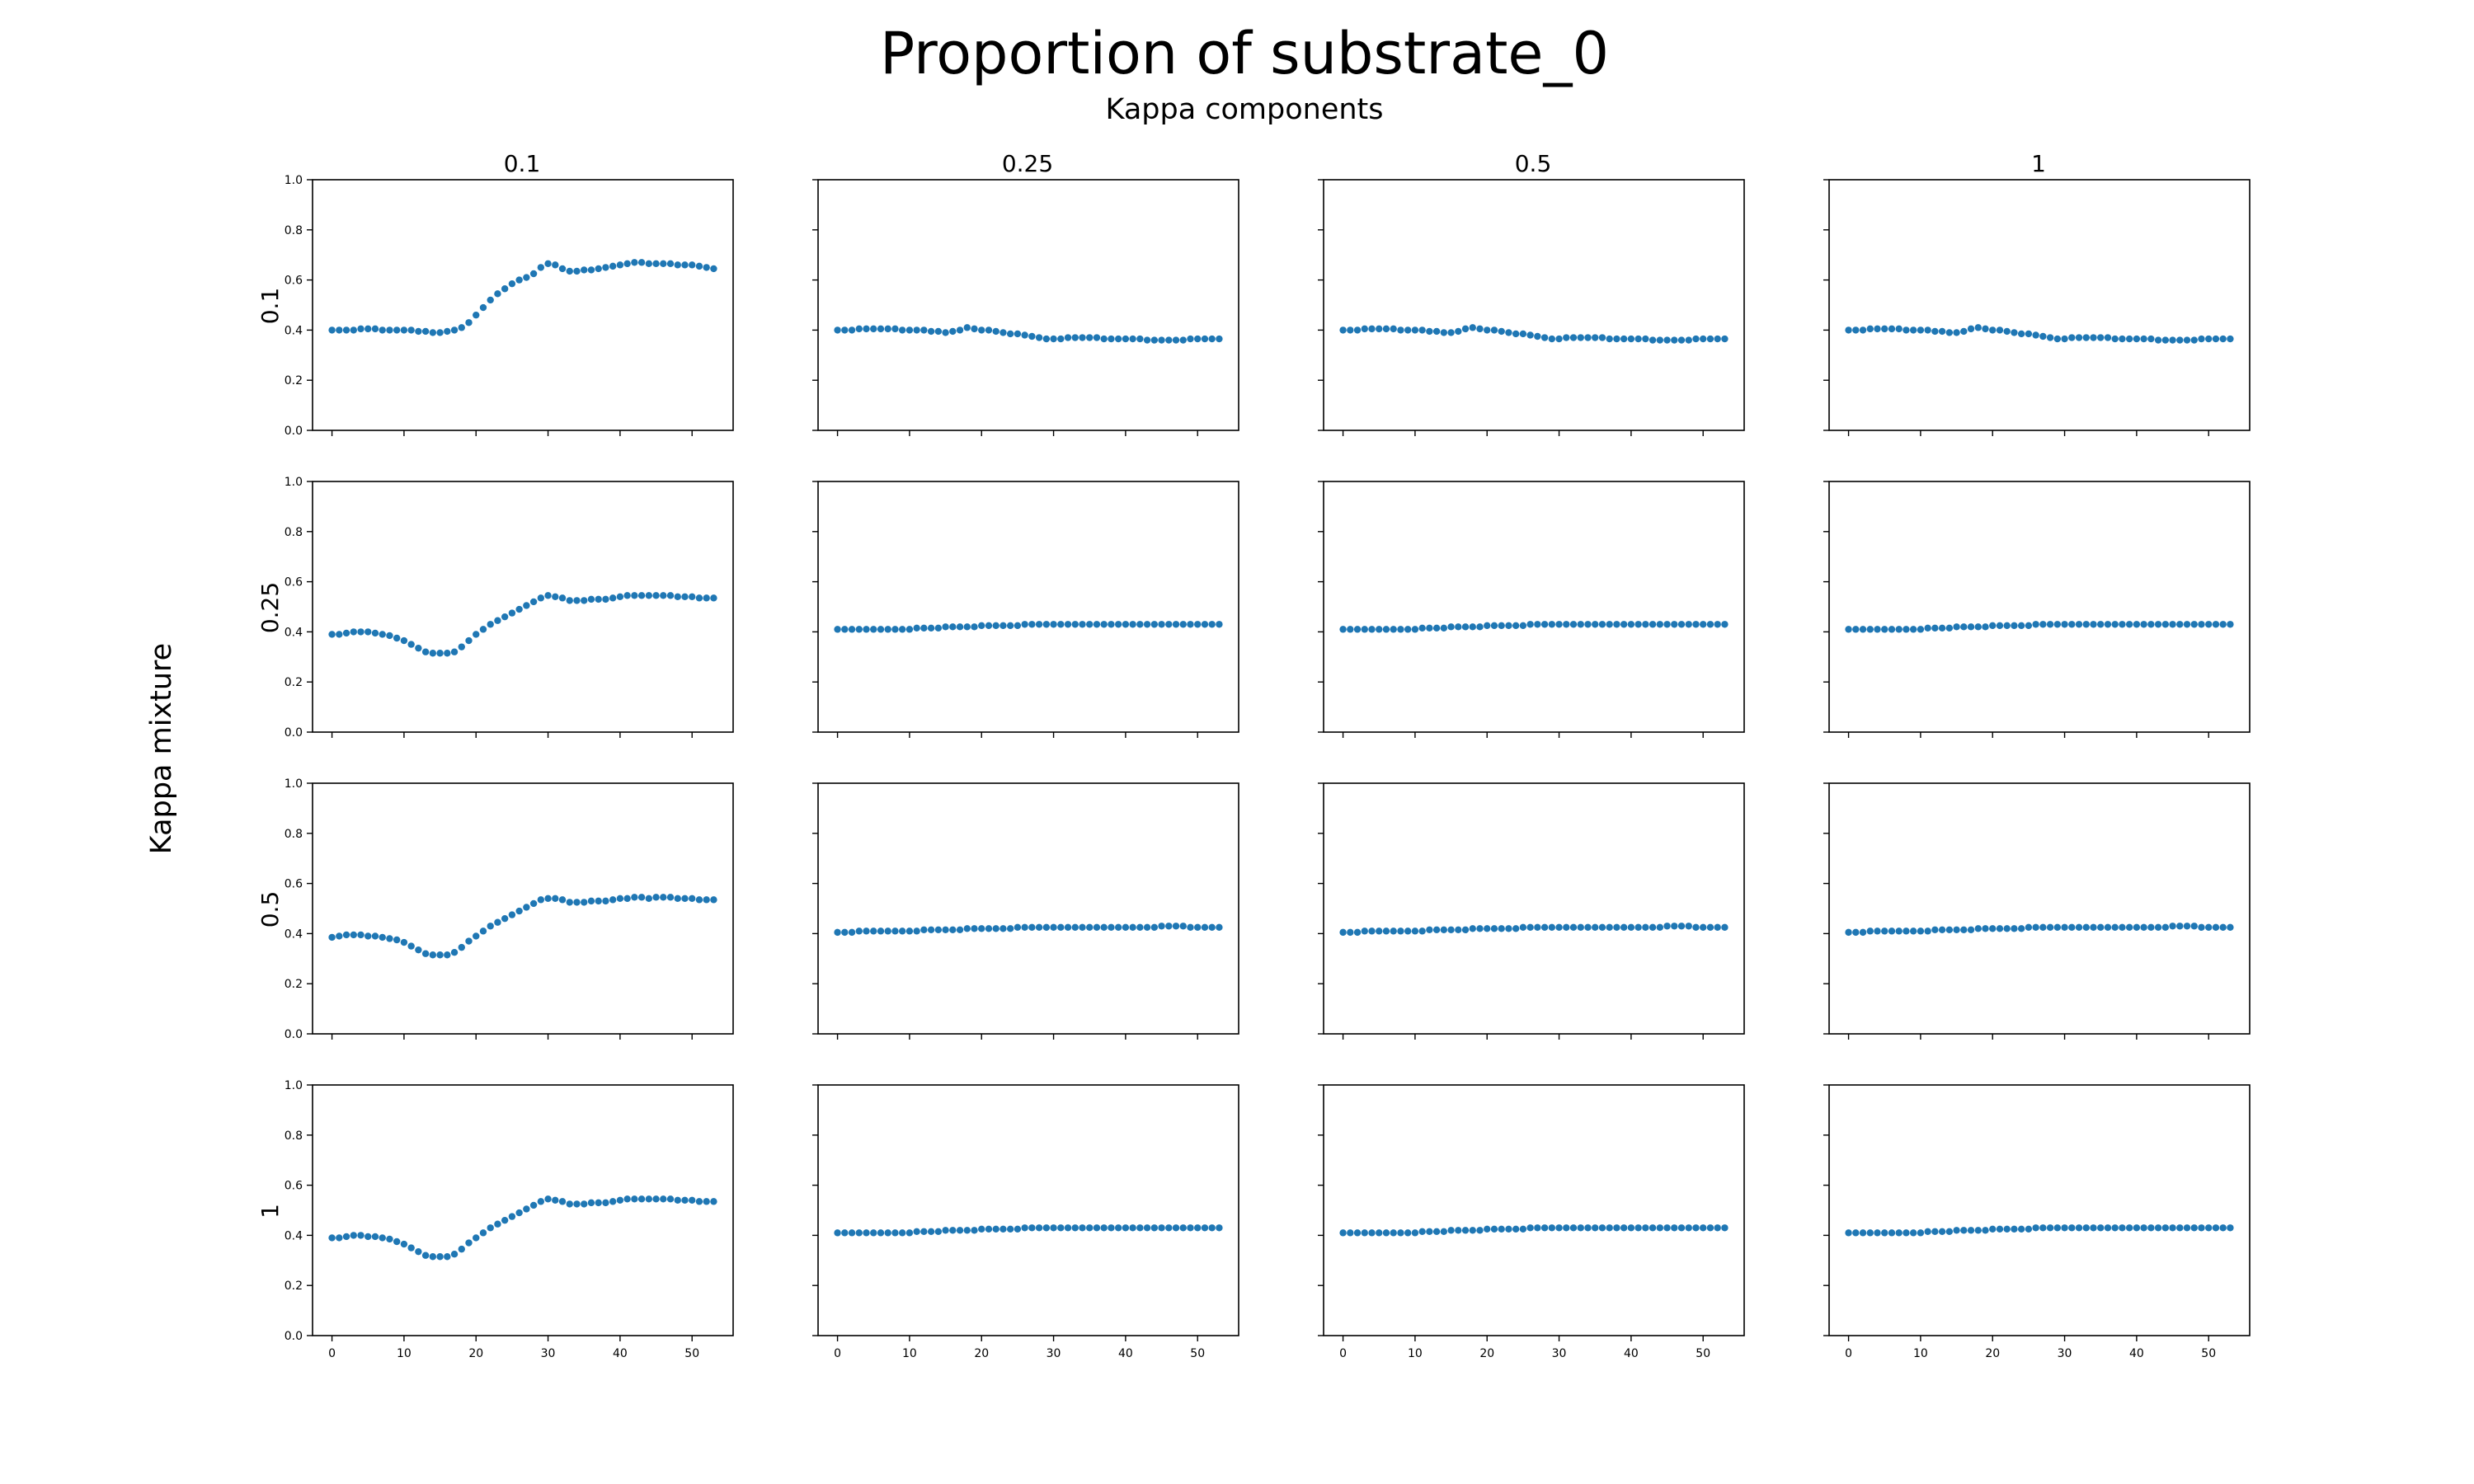 The height and width of the screenshot is (1484, 2474). Describe the element at coordinates (294, 1286) in the screenshot. I see `y-tick-label: 0.2` at that location.